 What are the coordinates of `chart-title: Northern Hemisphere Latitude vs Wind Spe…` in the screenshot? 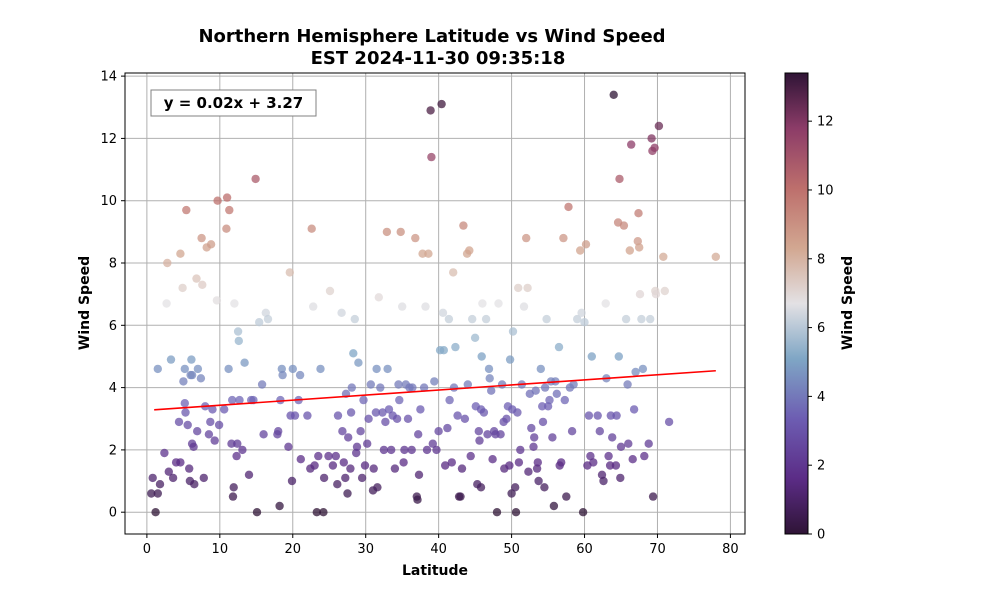 It's located at (431, 36).